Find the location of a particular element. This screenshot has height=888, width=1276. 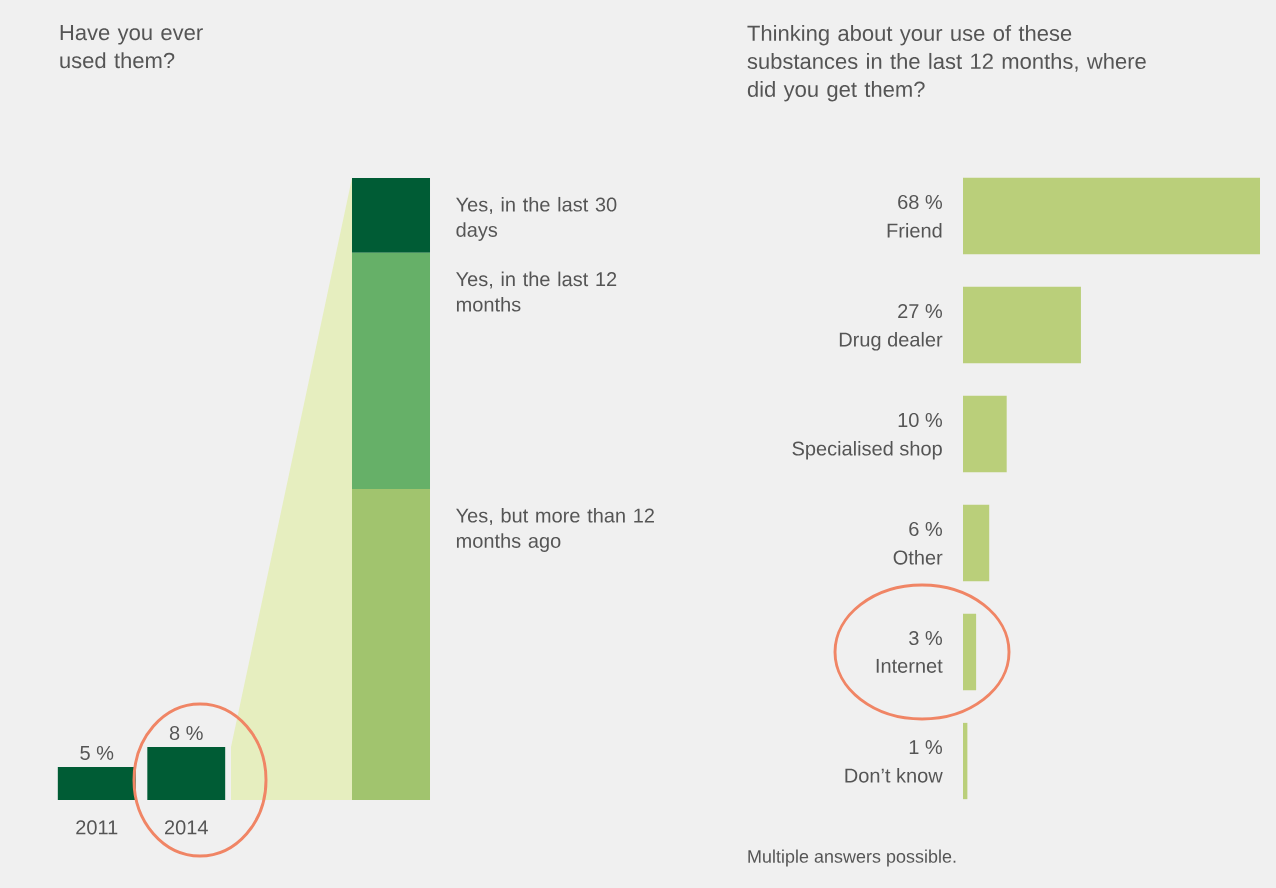

y-tick-label: Other is located at coordinates (918, 557).